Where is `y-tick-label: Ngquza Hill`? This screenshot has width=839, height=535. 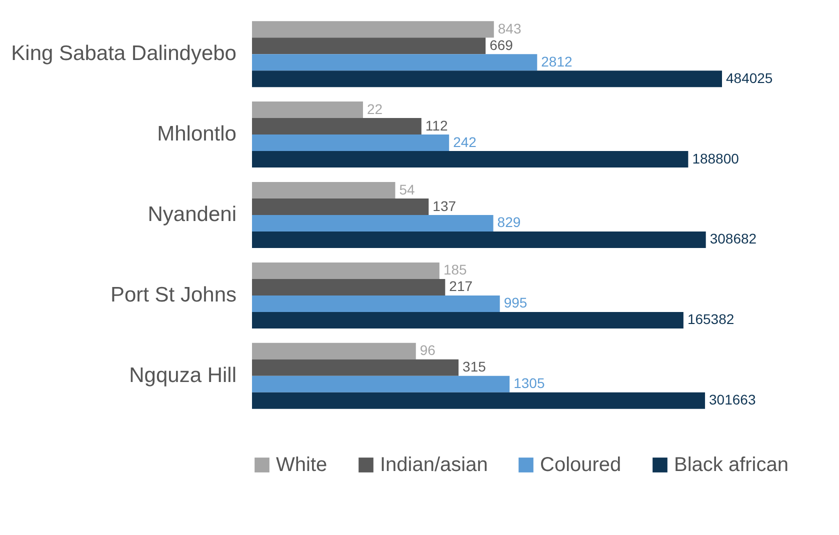 y-tick-label: Ngquza Hill is located at coordinates (182, 375).